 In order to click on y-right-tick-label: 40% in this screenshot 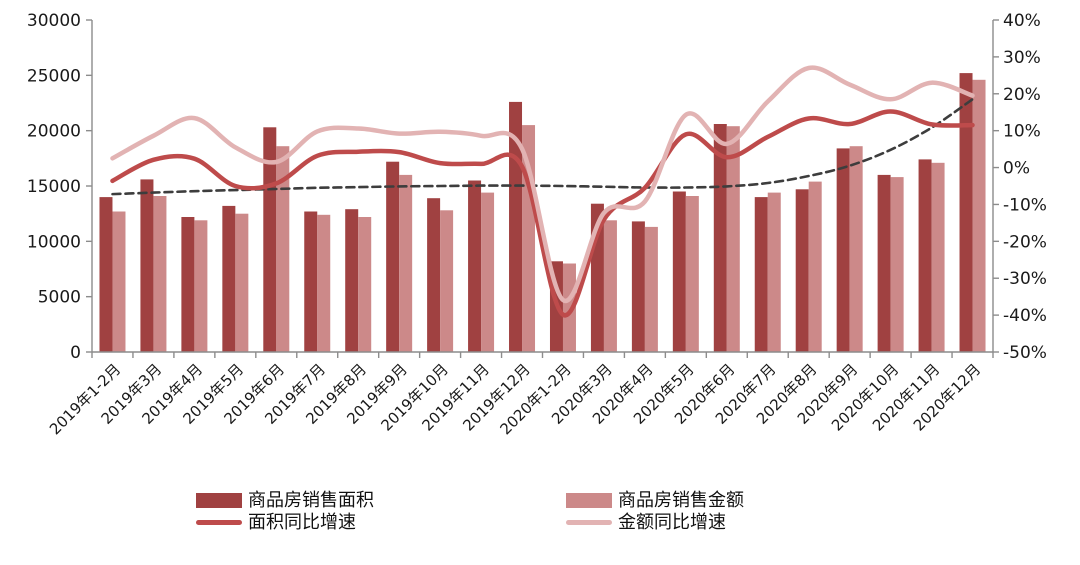, I will do `click(1022, 21)`.